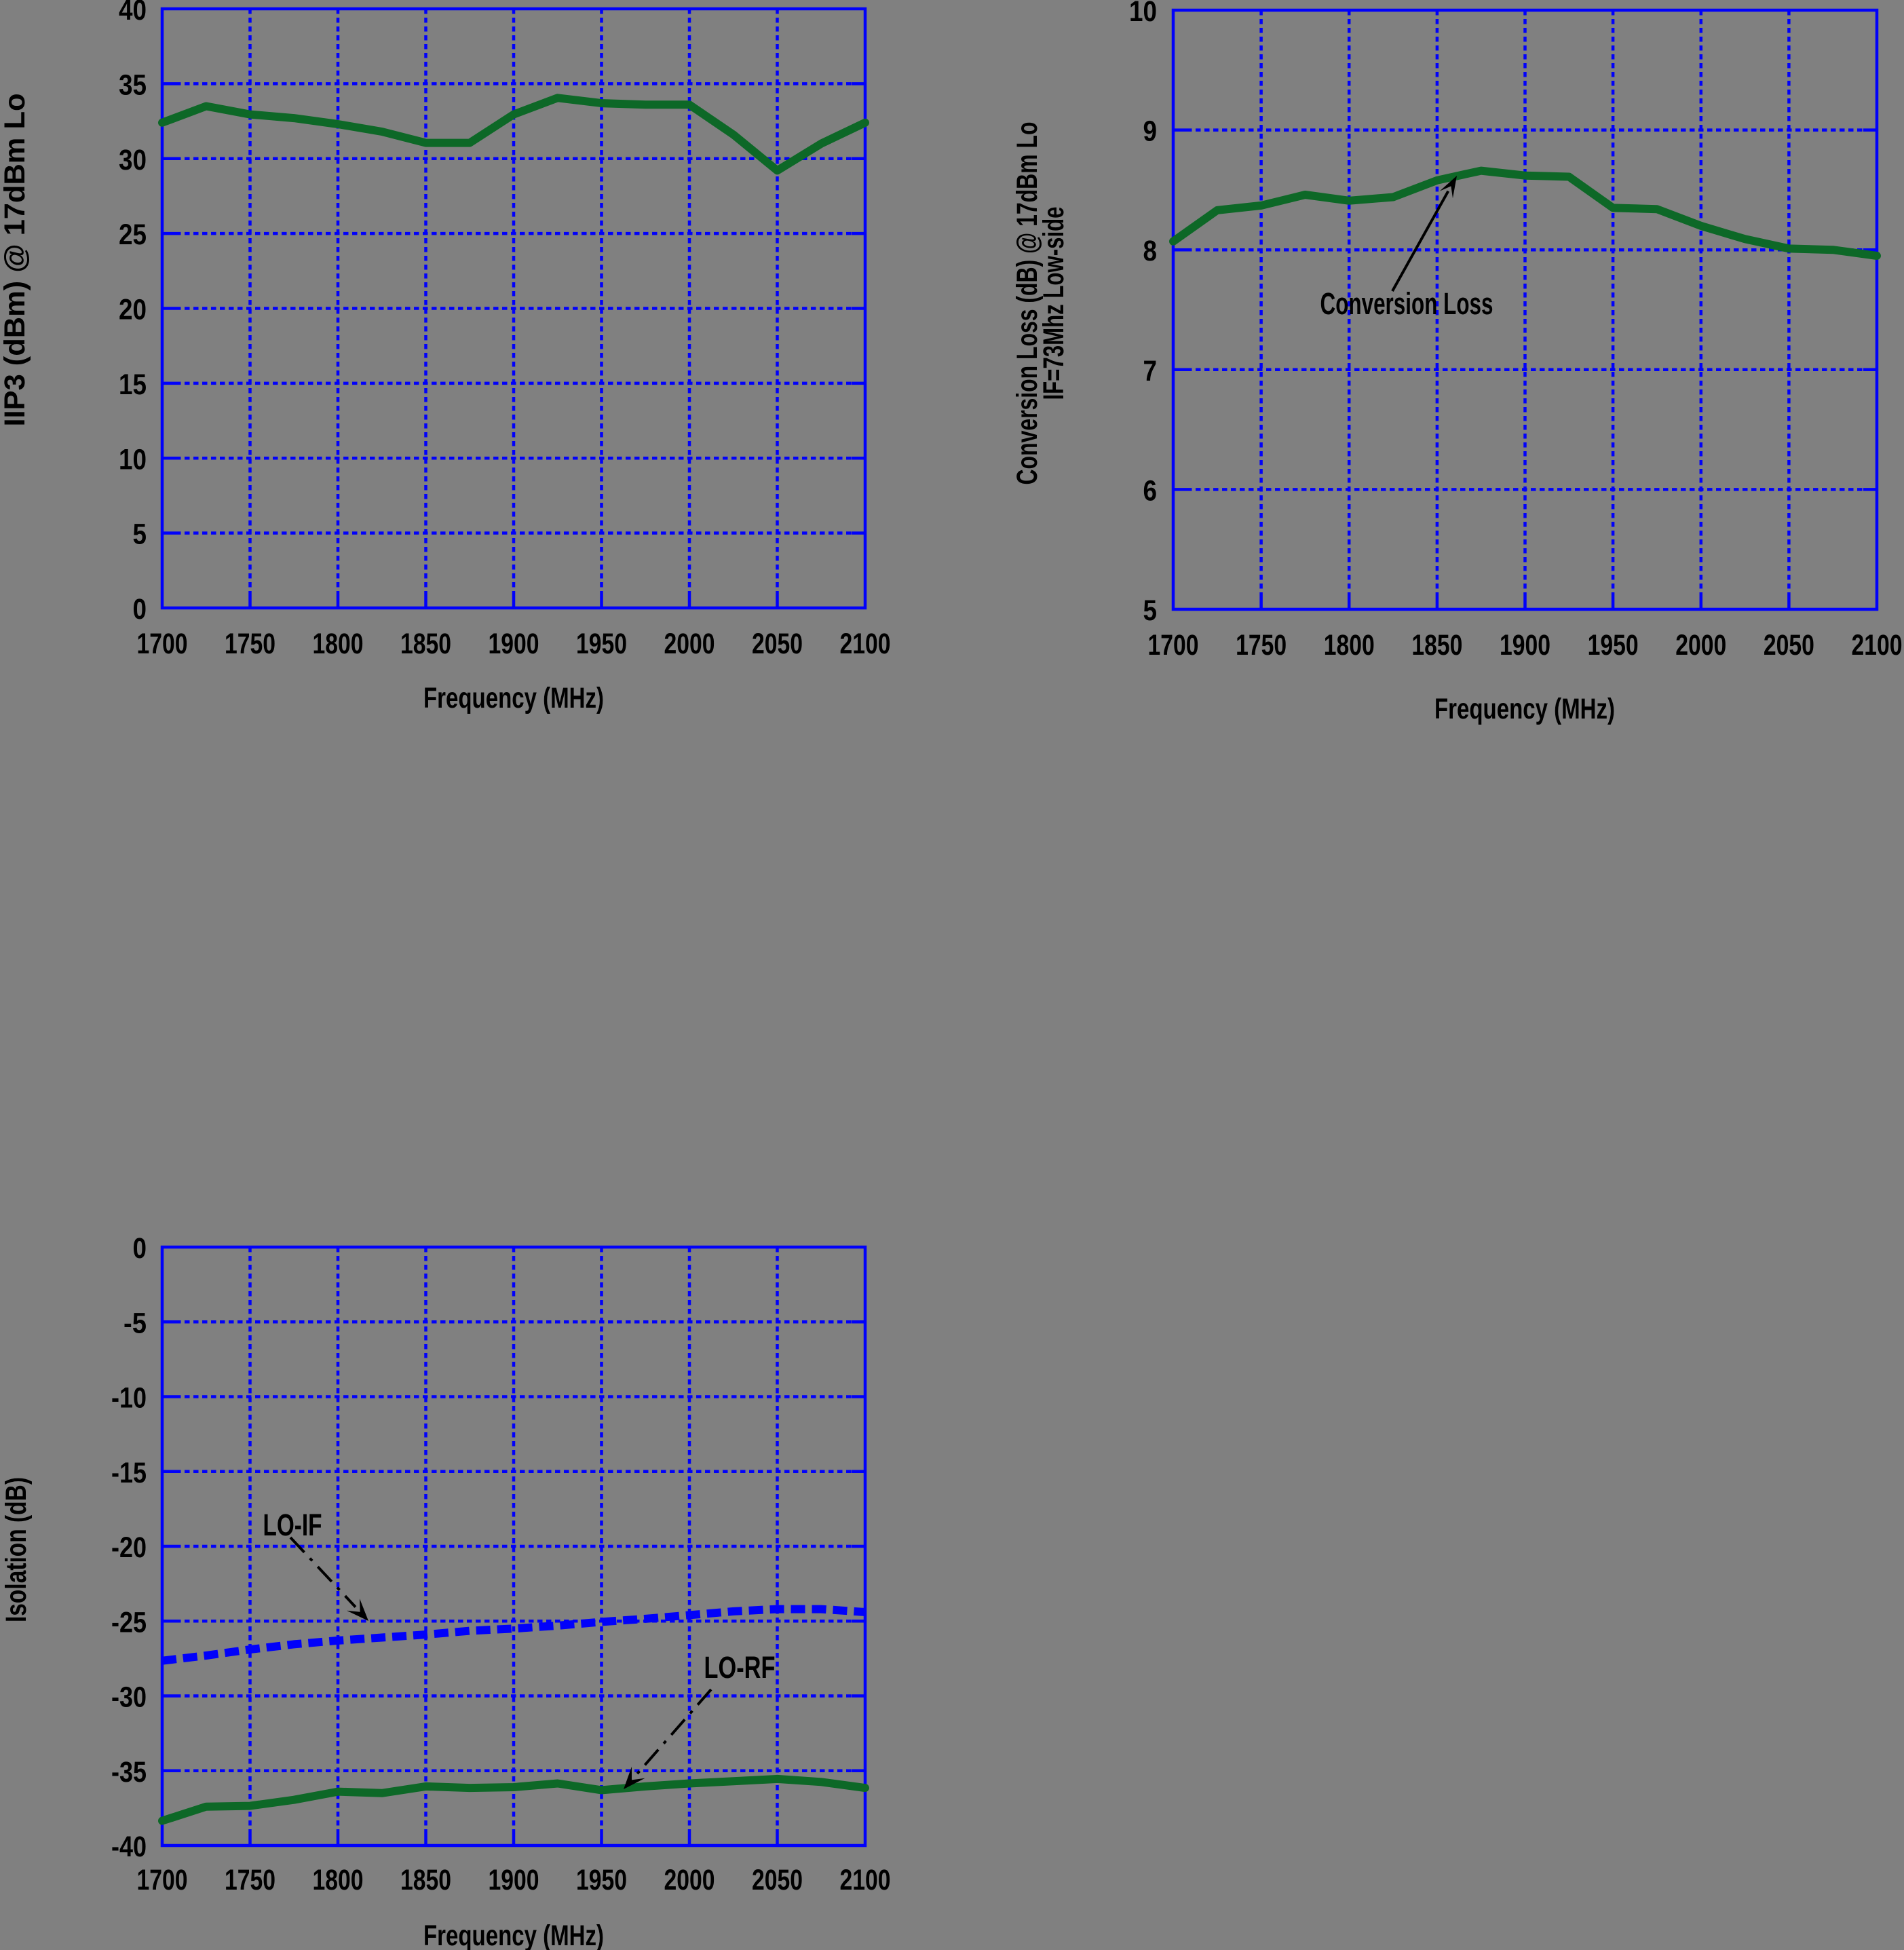  Describe the element at coordinates (1406, 303) in the screenshot. I see `svg-text: Conversion Loss` at that location.